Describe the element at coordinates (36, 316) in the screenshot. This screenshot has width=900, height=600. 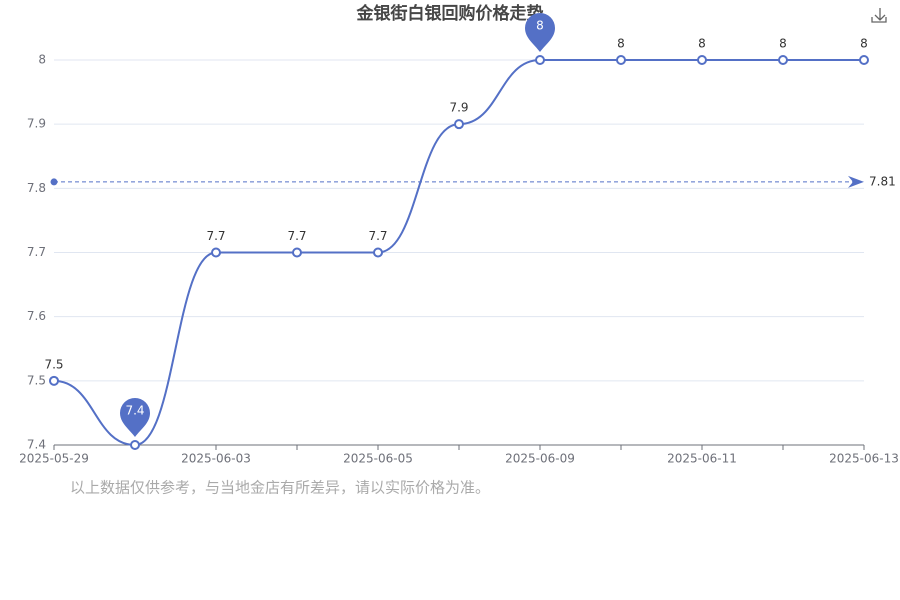
I see `y-tick-label: 7.6` at that location.